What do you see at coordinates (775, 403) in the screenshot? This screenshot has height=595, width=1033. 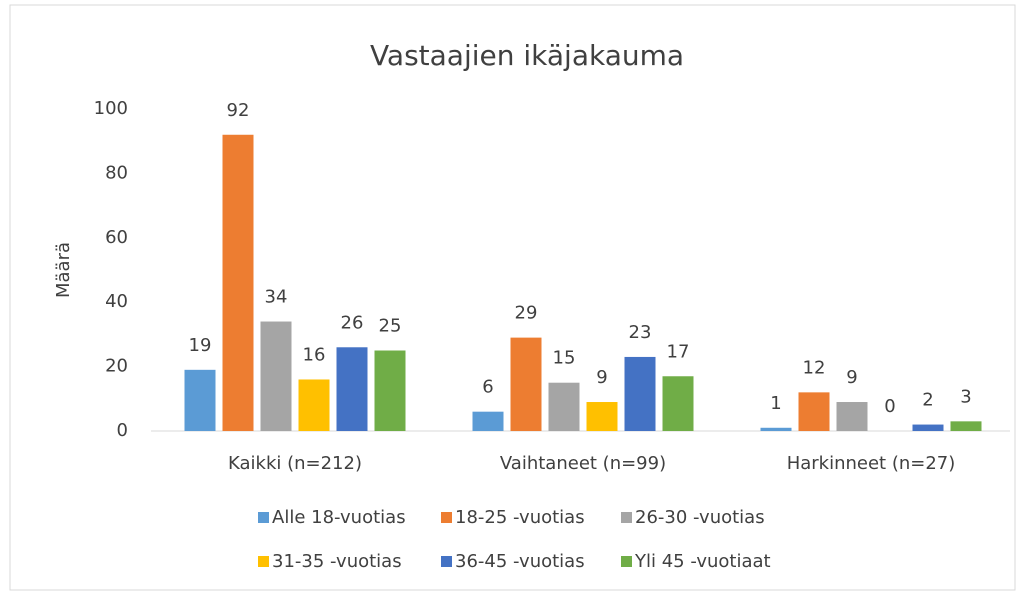 I see `data-label: 1` at bounding box center [775, 403].